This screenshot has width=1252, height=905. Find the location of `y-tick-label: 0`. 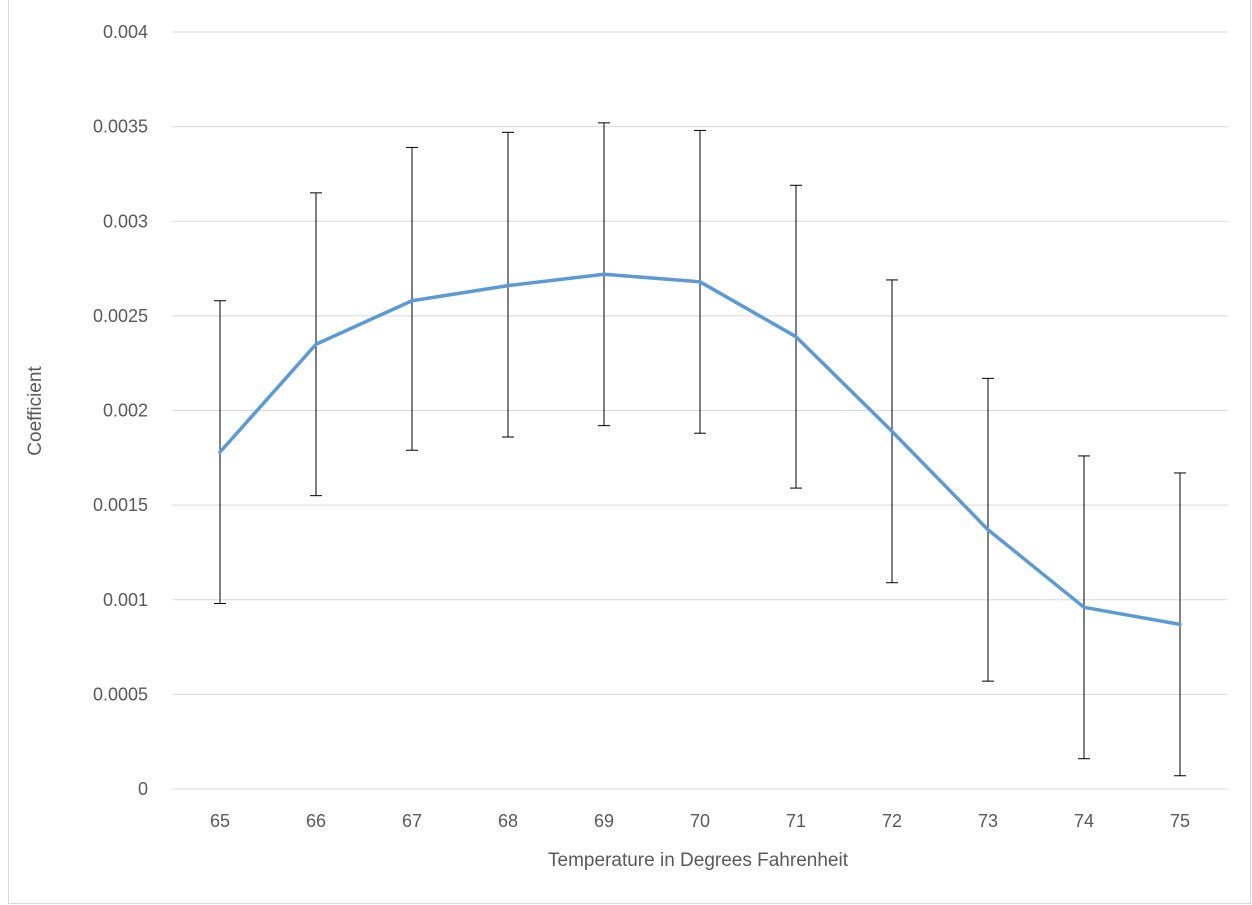

y-tick-label: 0 is located at coordinates (143, 789).